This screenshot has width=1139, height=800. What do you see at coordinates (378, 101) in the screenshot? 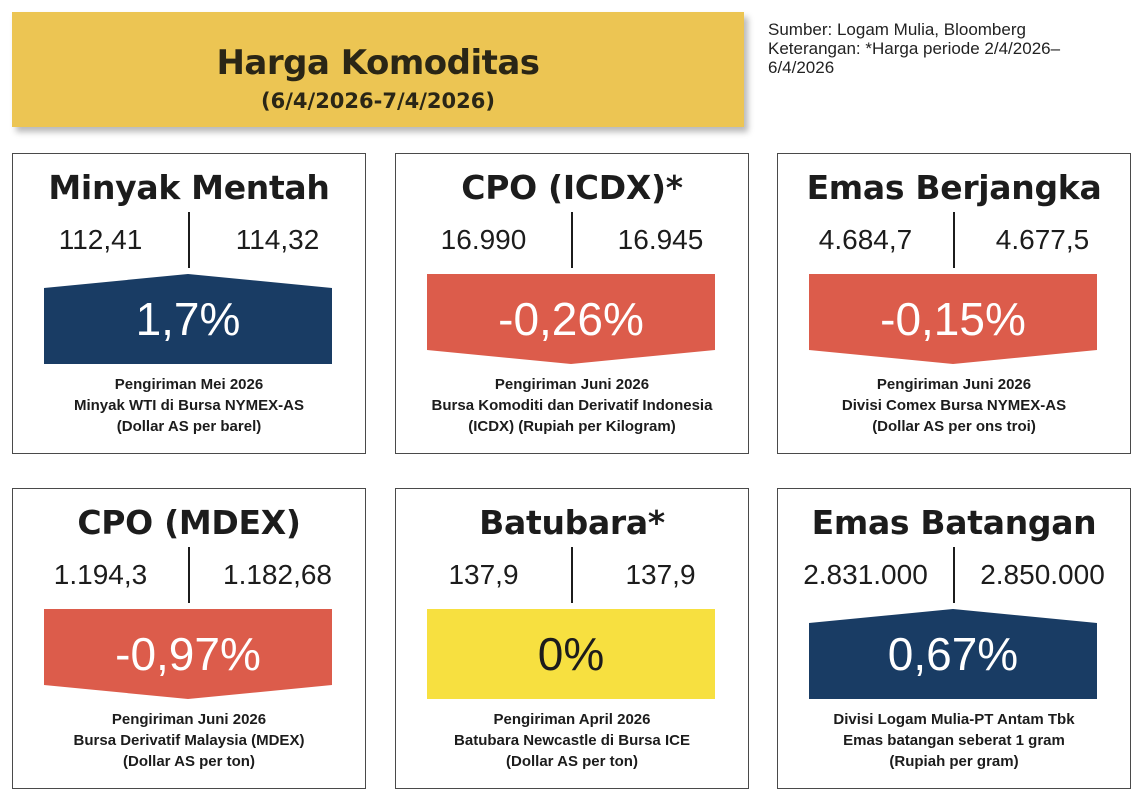
I see `date-range: (6/4/2026-7/4/2026)` at bounding box center [378, 101].